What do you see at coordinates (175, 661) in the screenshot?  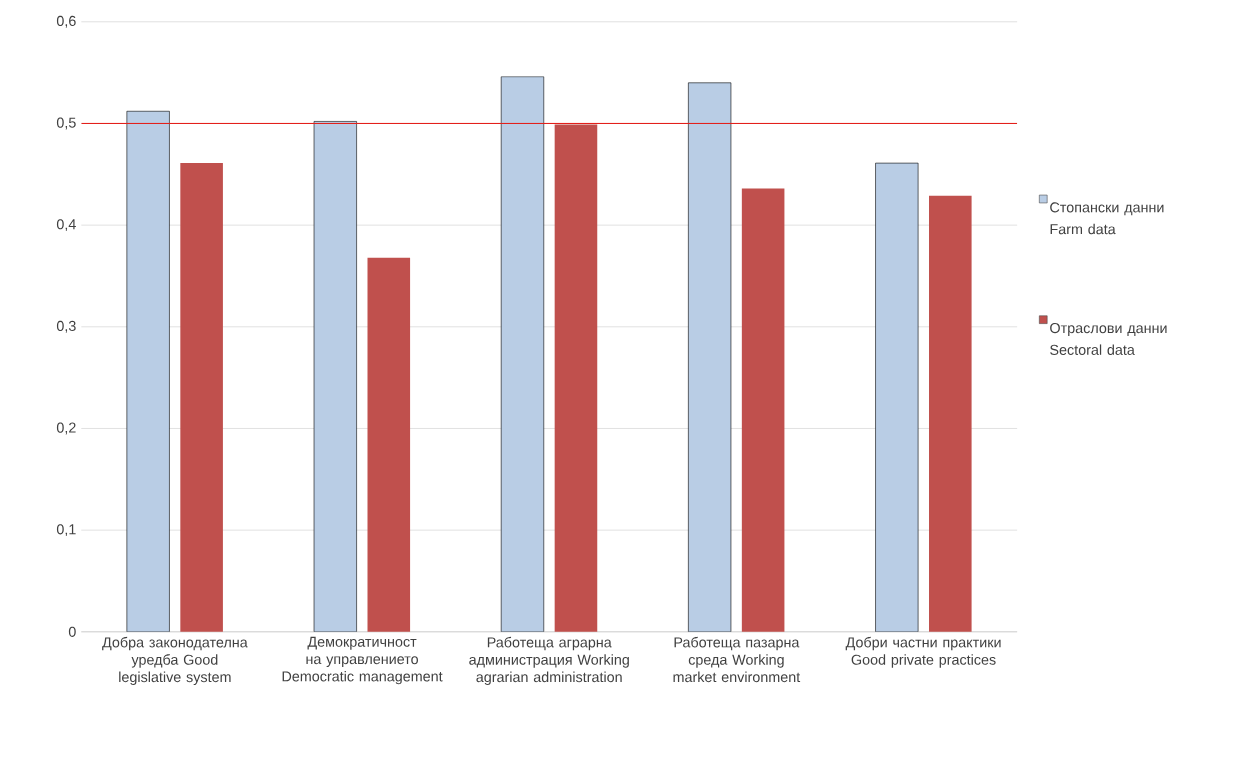 I see `x-tick-label: Добра законодателна уредба Good legislative system` at bounding box center [175, 661].